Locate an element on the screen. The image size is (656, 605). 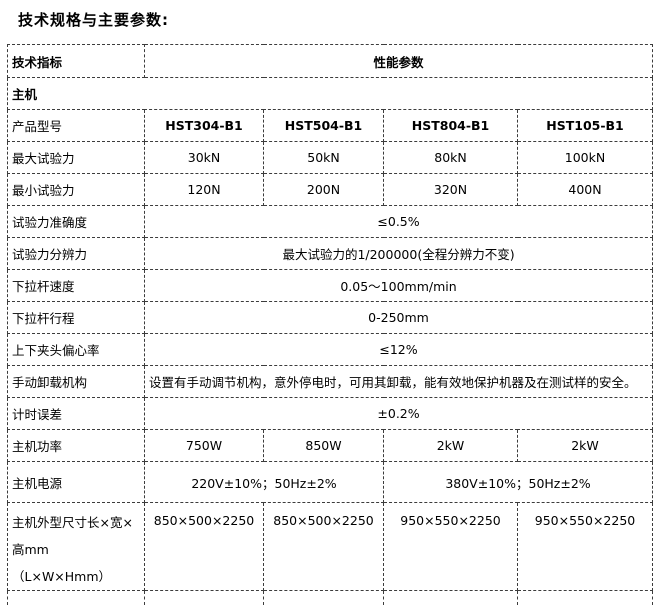
table-row: 最大试验力 30kN 50kN 80kN 100kN is located at coordinates (330, 157).